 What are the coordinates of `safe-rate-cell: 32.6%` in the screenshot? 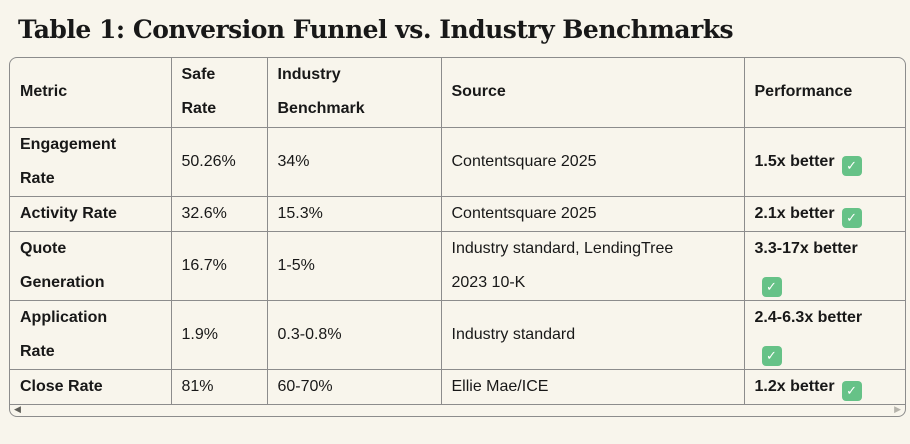 It's located at (219, 213).